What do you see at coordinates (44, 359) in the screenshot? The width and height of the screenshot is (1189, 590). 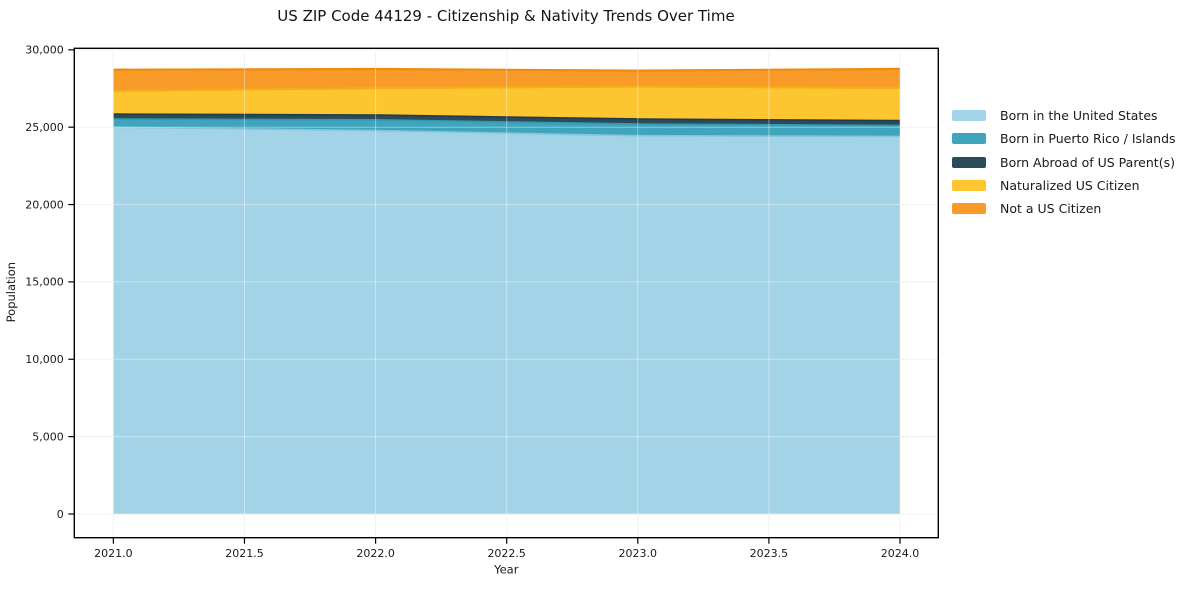 I see `y-tick-label: 10,000` at bounding box center [44, 359].